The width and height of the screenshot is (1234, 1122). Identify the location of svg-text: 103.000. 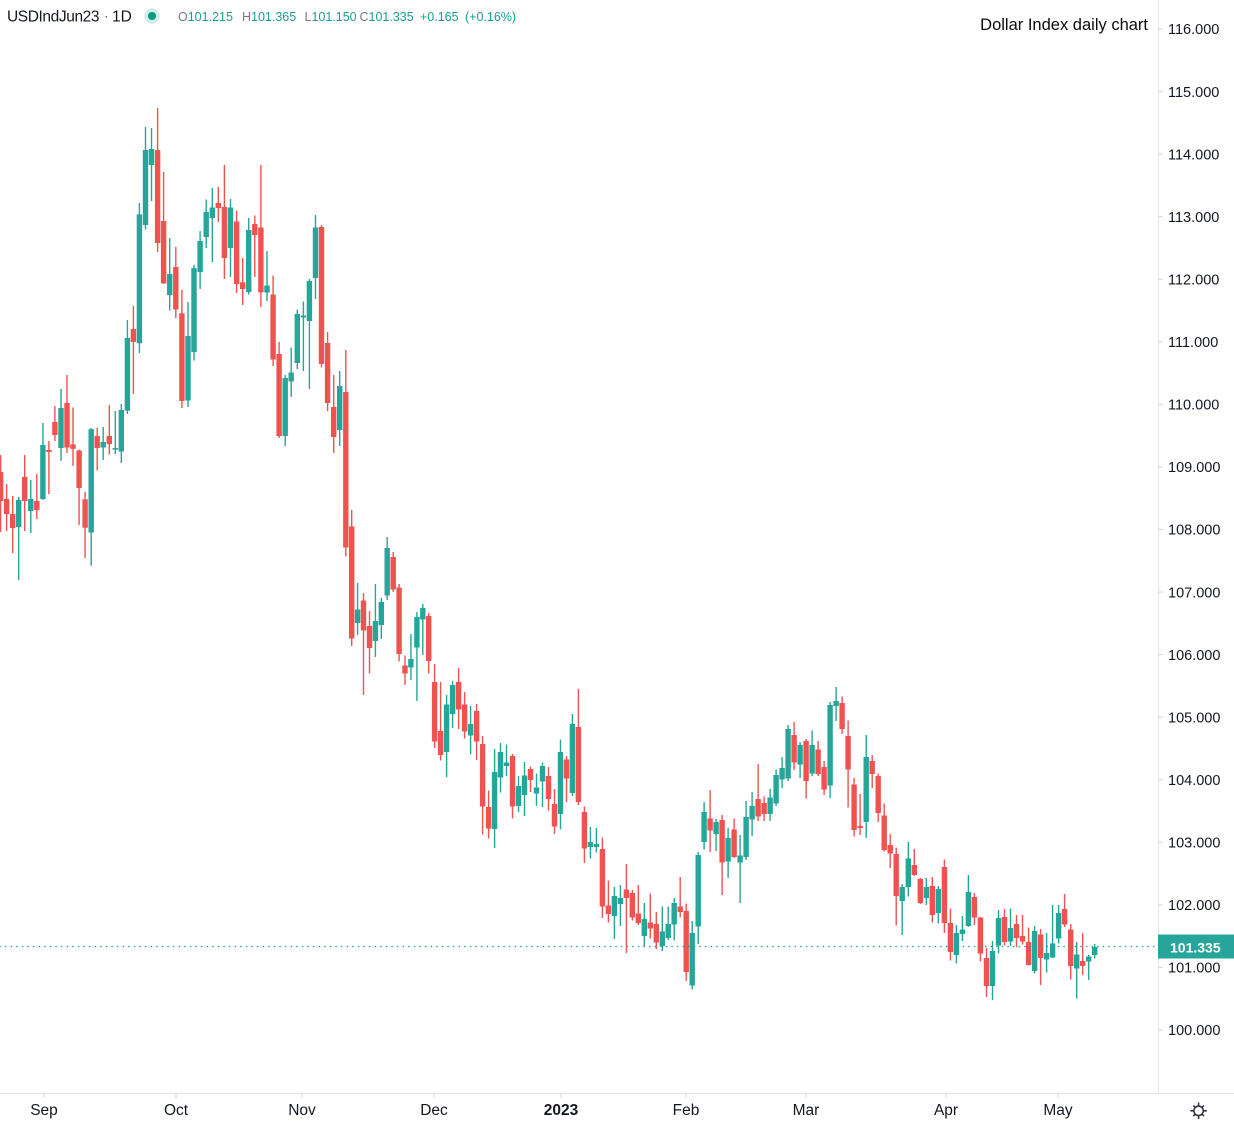
(1194, 844).